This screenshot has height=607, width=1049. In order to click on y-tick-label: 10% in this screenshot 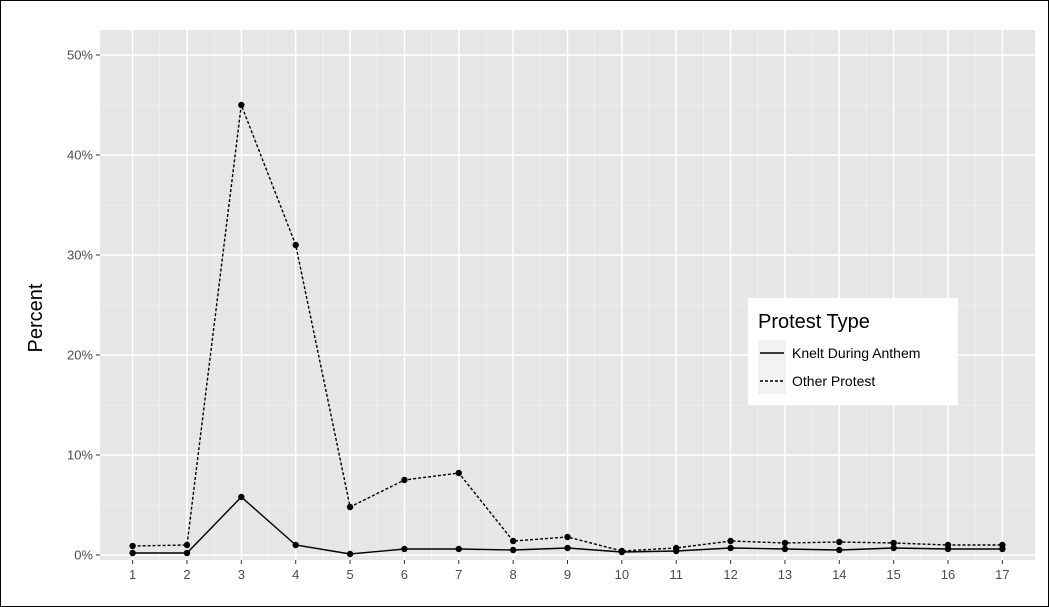, I will do `click(80, 455)`.